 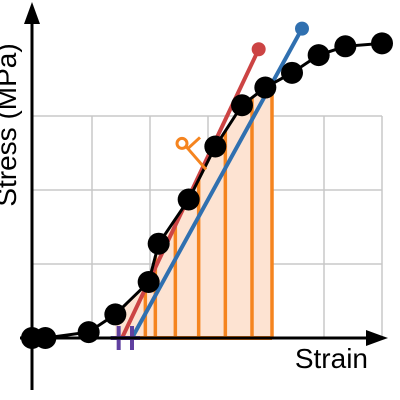 What do you see at coordinates (258, 49) in the screenshot?
I see `offset-fit-end-point` at bounding box center [258, 49].